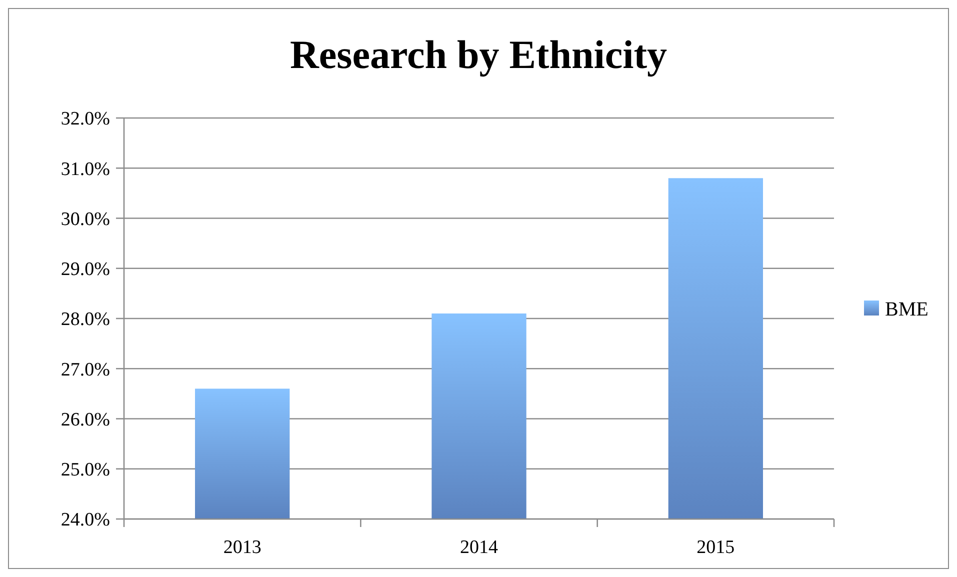 The image size is (957, 577). Describe the element at coordinates (715, 547) in the screenshot. I see `x-tick-label: 2015` at that location.